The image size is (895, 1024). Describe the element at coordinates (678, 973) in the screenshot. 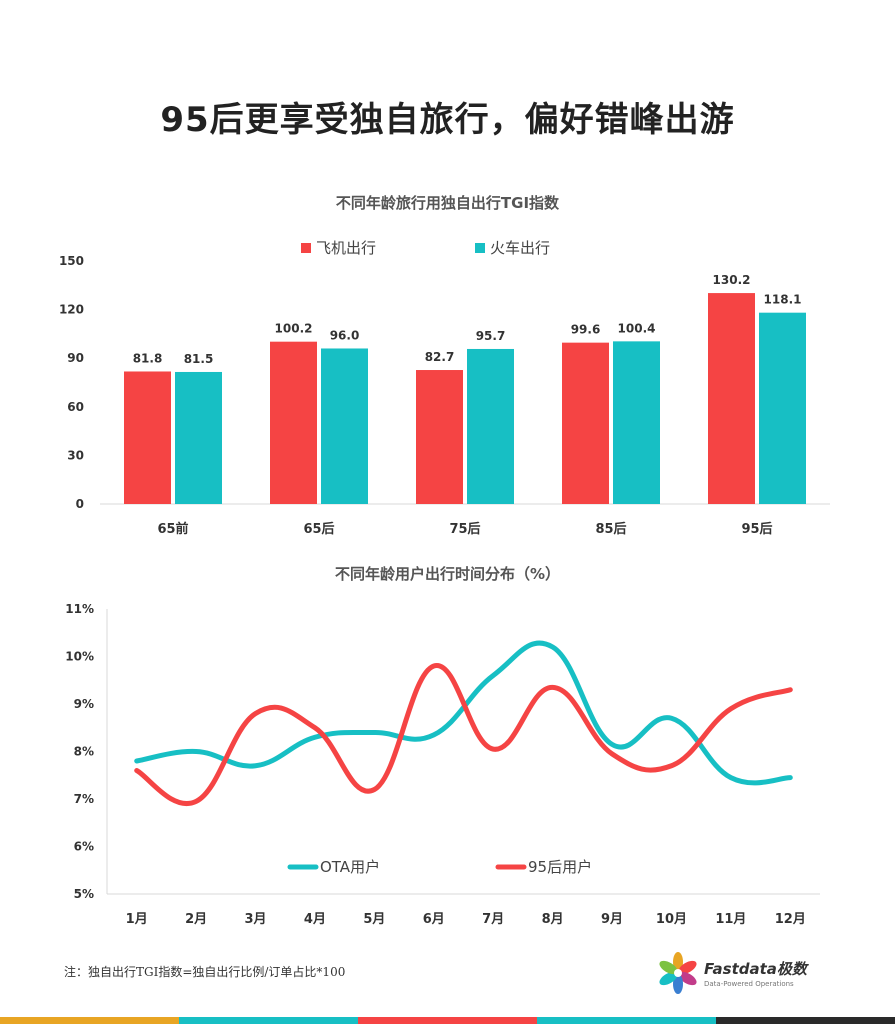

I see `flower-logo-icon` at that location.